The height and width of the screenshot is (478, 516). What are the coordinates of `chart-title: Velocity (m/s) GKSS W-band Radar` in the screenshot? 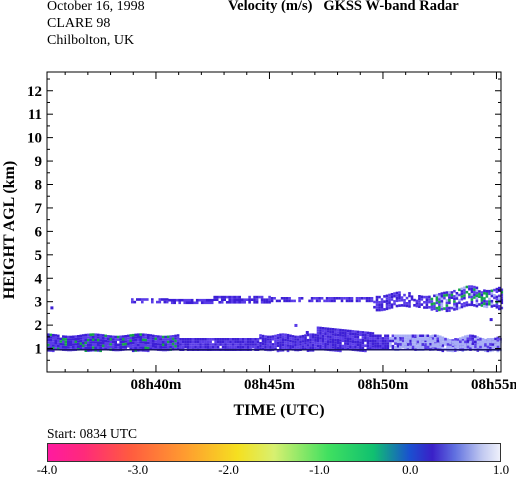 It's located at (343, 7).